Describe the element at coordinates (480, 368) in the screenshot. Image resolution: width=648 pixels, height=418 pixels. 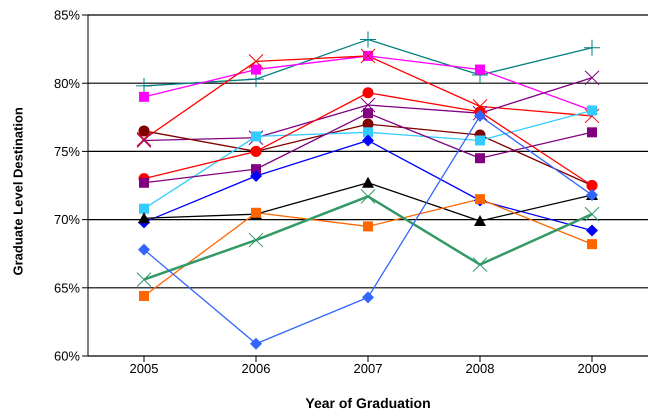
I see `x-tick-label: 2008` at that location.